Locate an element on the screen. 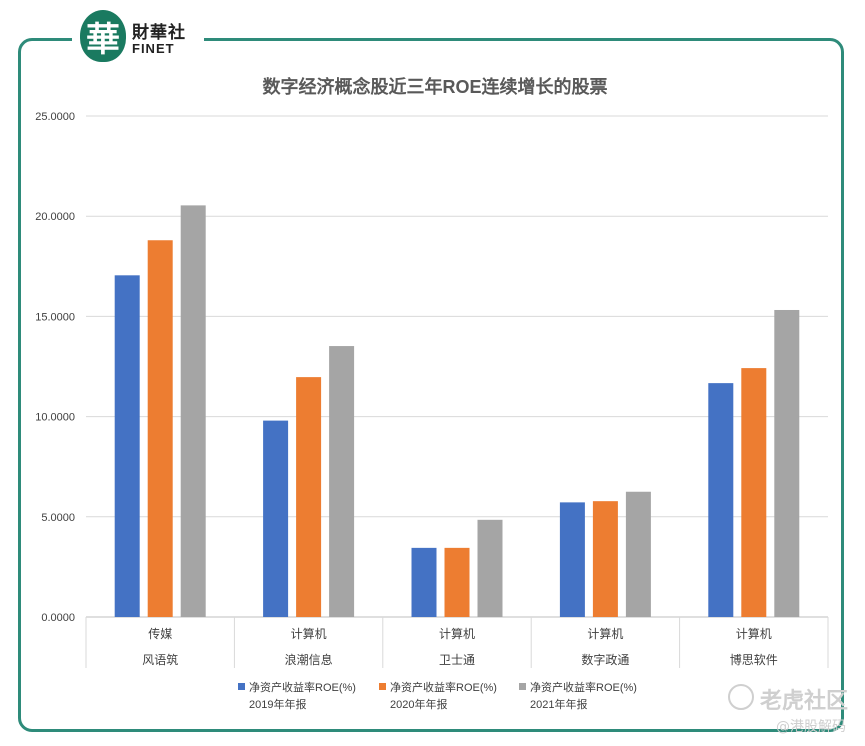 This screenshot has height=746, width=865. watermark-author: @港股解码 is located at coordinates (811, 727).